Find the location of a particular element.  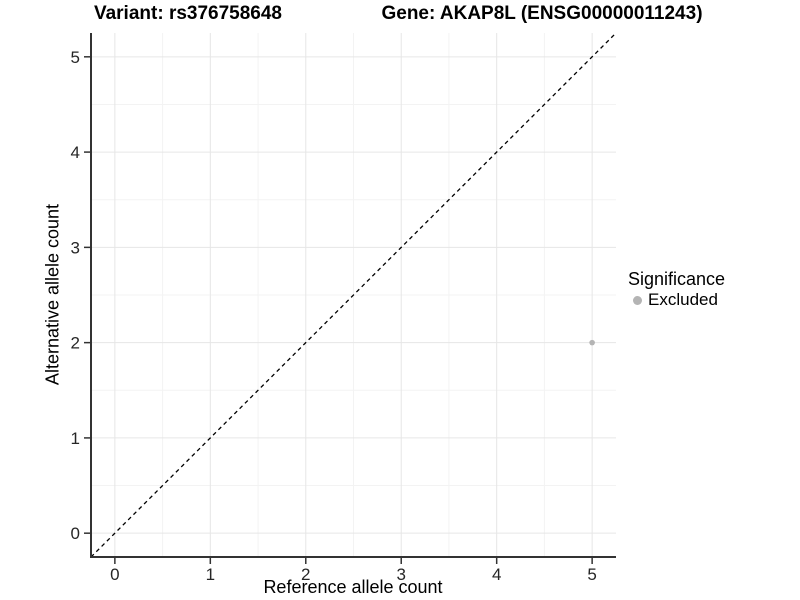

x-tick-label: 5 is located at coordinates (591, 574).